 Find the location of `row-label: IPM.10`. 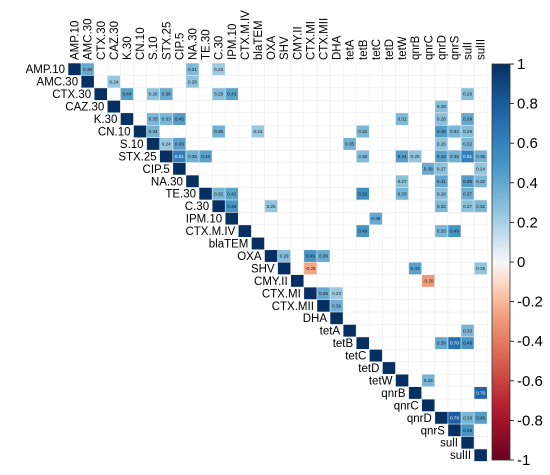

row-label: IPM.10 is located at coordinates (204, 220).